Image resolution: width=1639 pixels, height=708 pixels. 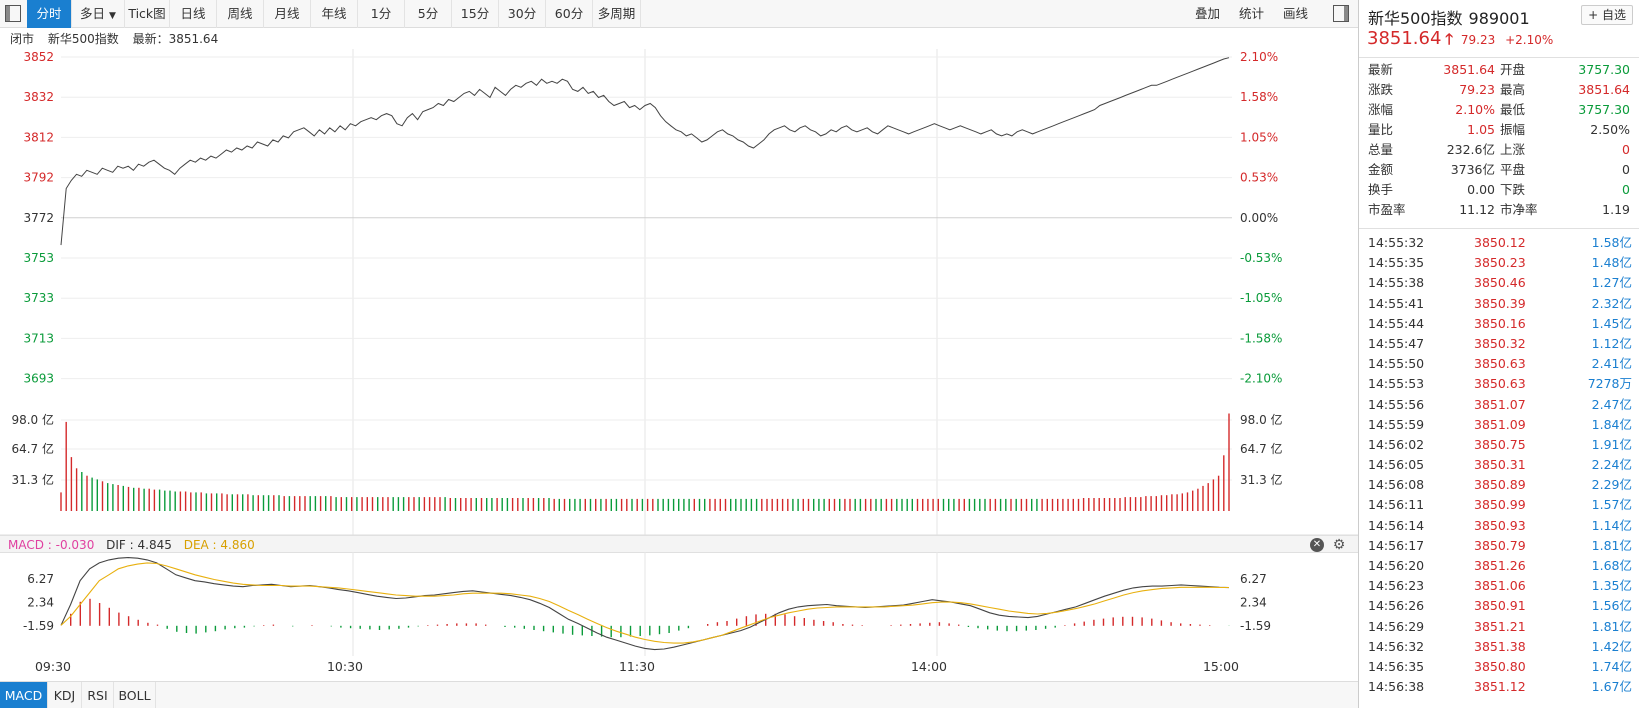 What do you see at coordinates (1611, 343) in the screenshot?
I see `tick-amount: 1.12亿` at bounding box center [1611, 343].